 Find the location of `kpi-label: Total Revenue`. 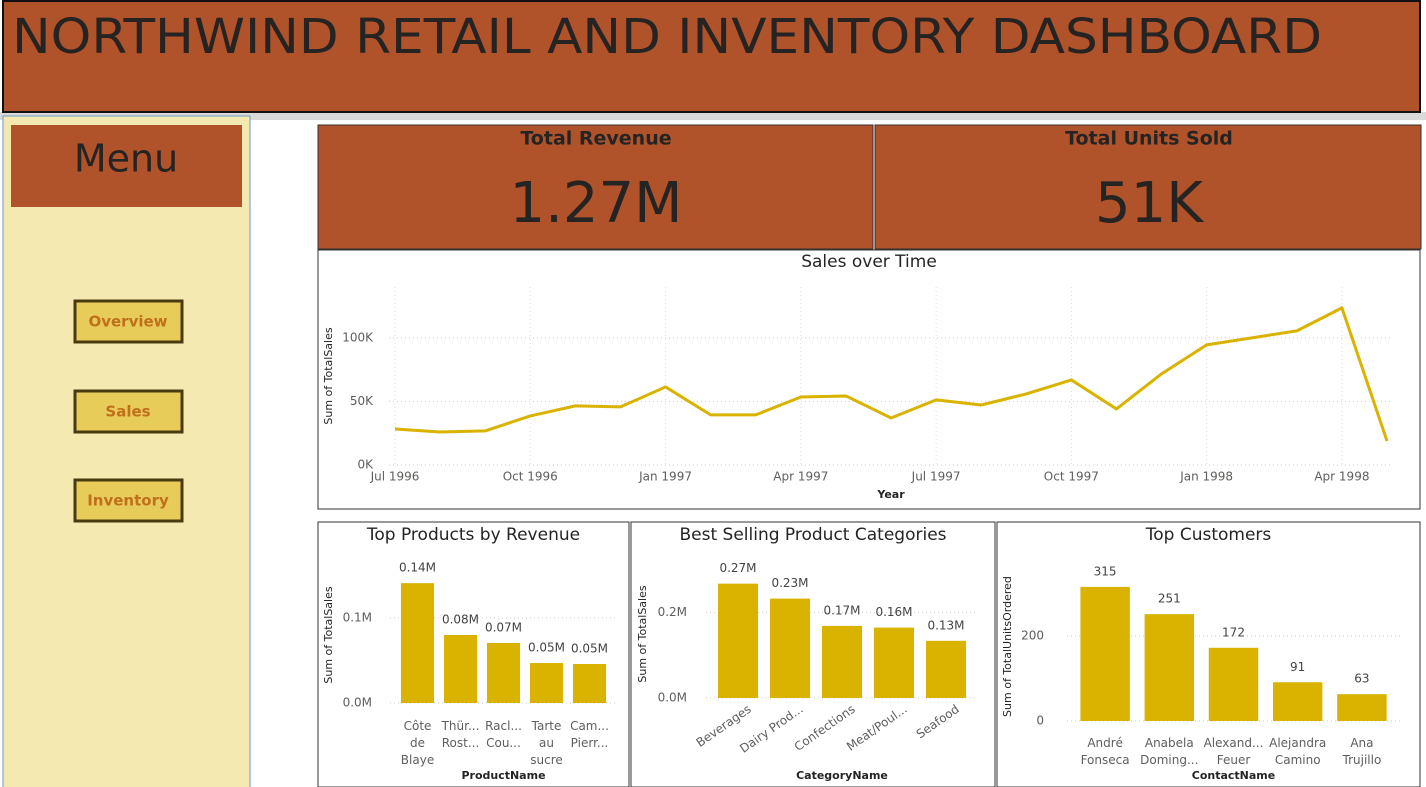

kpi-label: Total Revenue is located at coordinates (595, 139).